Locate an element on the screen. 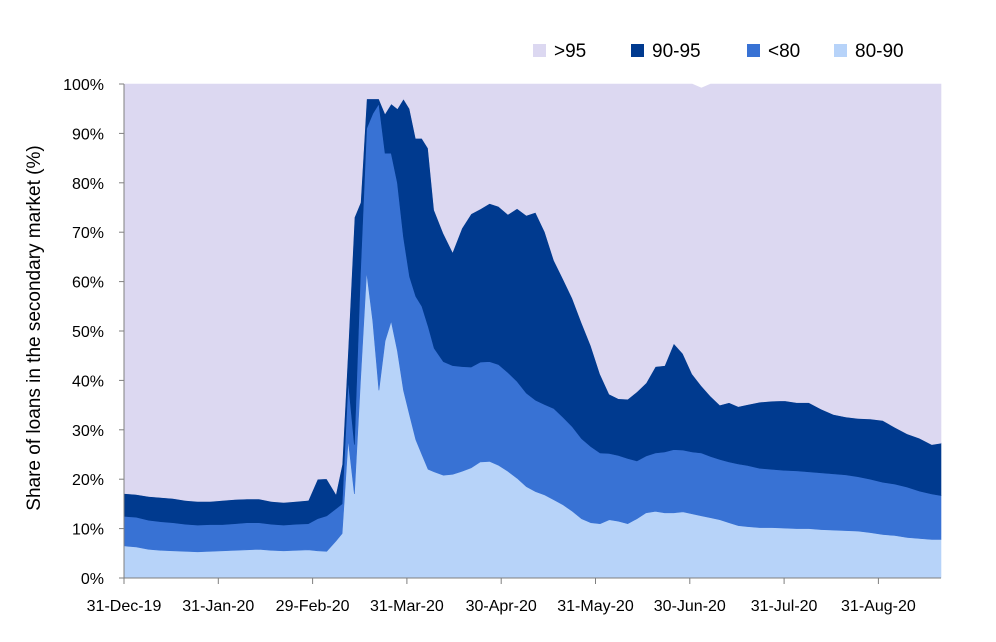 The height and width of the screenshot is (642, 996). x-tick-label: 31-Mar-20 is located at coordinates (407, 606).